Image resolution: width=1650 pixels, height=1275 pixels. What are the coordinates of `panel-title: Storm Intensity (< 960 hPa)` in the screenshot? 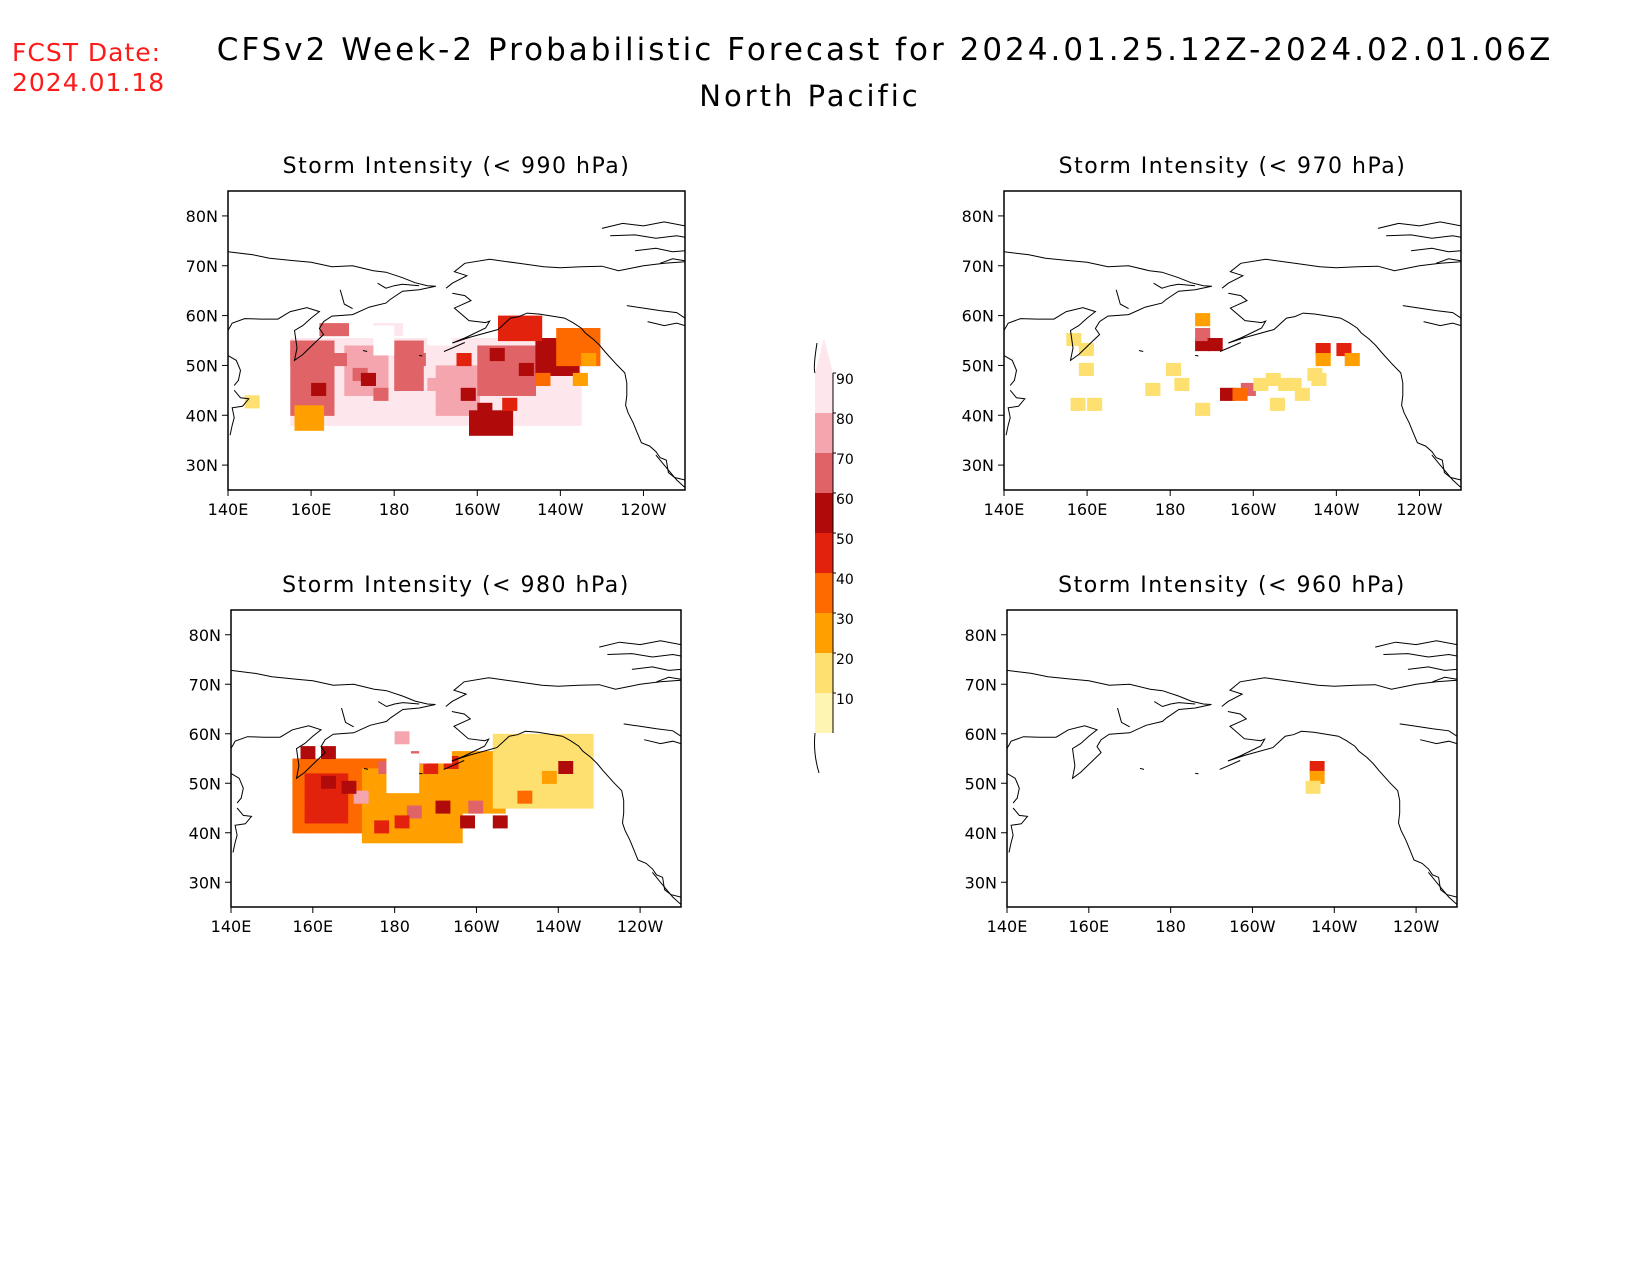 It's located at (1232, 585).